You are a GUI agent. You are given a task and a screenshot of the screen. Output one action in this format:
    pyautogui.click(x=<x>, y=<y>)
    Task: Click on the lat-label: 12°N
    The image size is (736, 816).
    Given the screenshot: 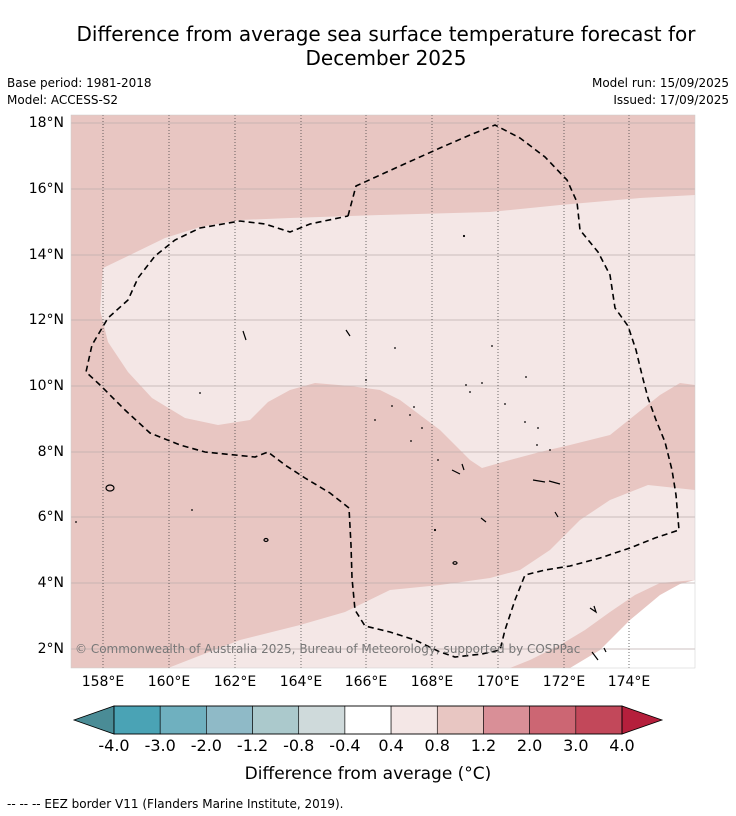 What is the action you would take?
    pyautogui.click(x=46, y=320)
    